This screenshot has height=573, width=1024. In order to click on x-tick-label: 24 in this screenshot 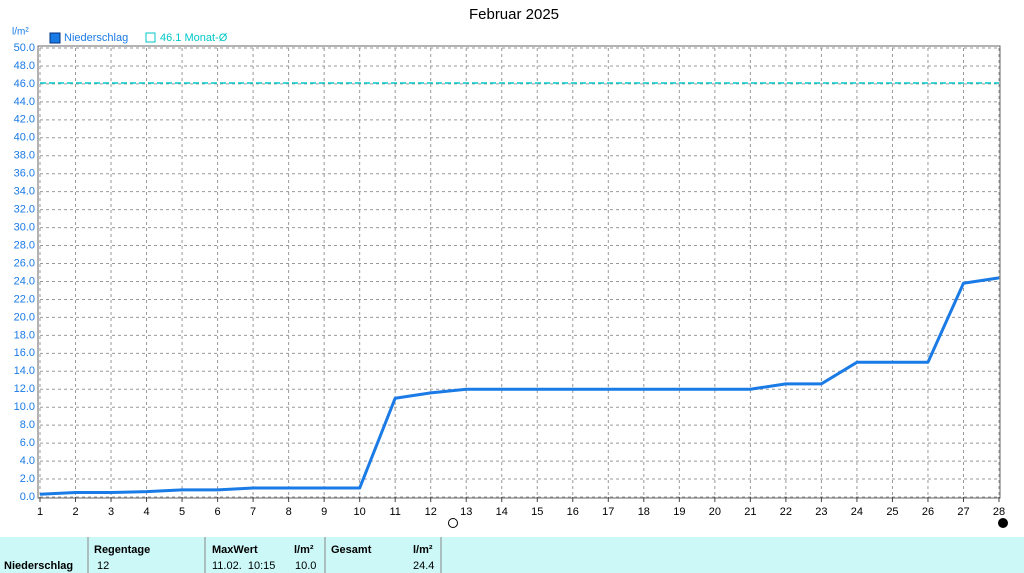, I will do `click(857, 512)`.